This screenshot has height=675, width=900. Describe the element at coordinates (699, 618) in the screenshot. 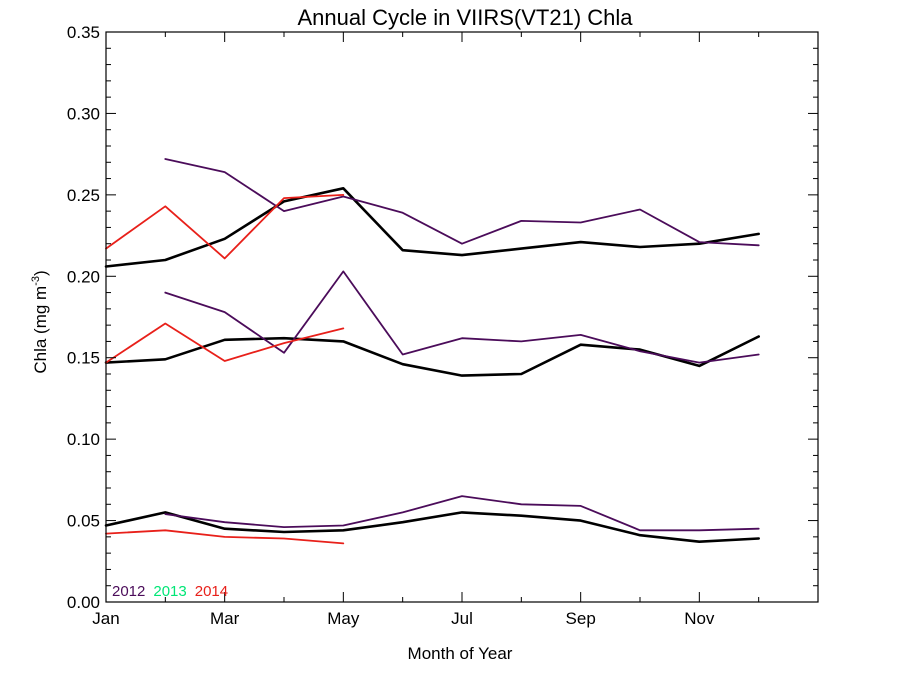

I see `x-tick-label: Nov` at that location.